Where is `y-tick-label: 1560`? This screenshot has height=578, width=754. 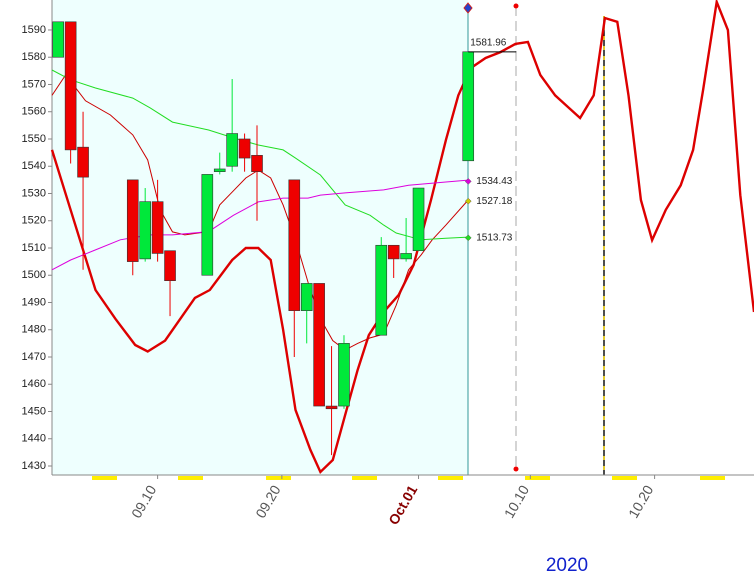 y-tick-label: 1560 is located at coordinates (34, 112).